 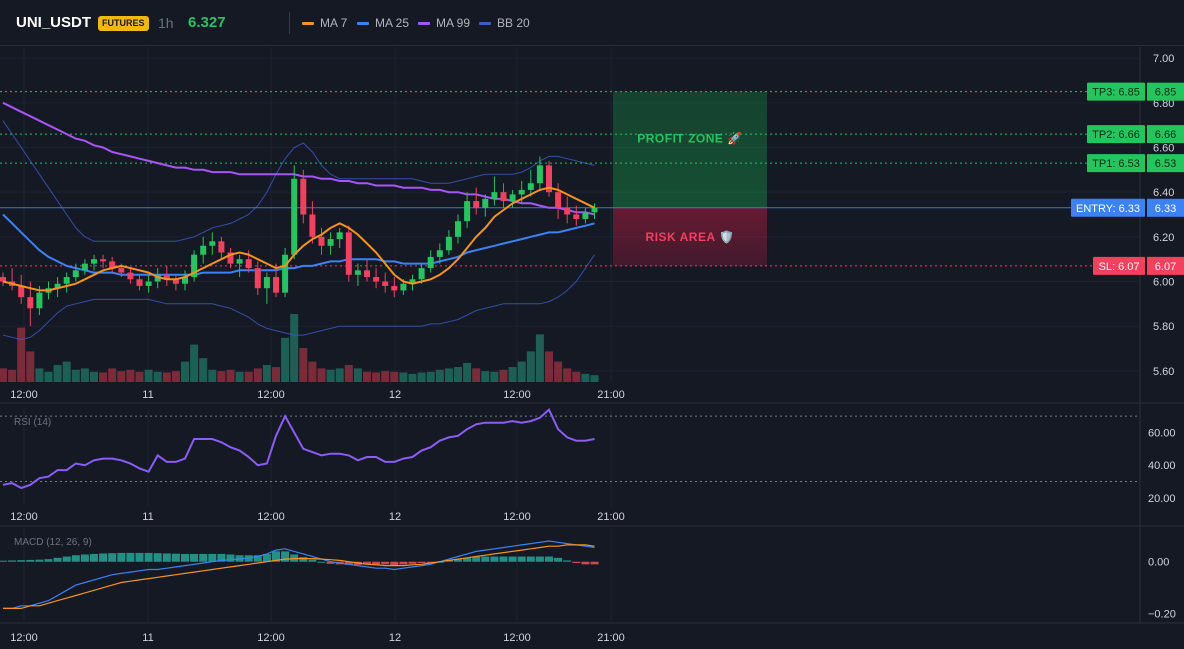 What do you see at coordinates (383, 23) in the screenshot?
I see `legend-ma25: MA 25` at bounding box center [383, 23].